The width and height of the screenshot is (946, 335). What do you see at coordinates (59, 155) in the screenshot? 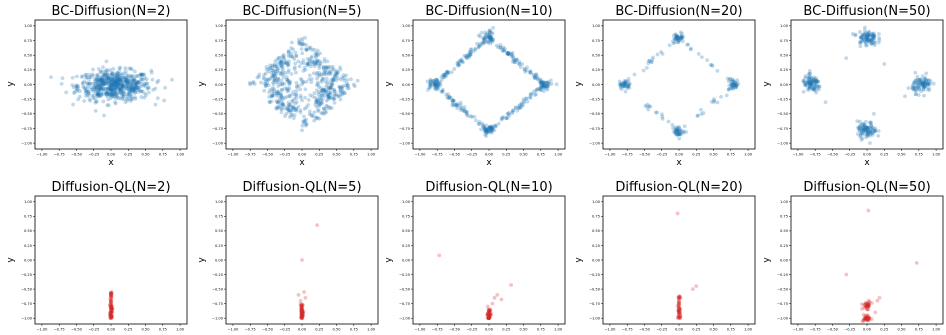
I see `x-tick-label: −0.75` at bounding box center [59, 155].